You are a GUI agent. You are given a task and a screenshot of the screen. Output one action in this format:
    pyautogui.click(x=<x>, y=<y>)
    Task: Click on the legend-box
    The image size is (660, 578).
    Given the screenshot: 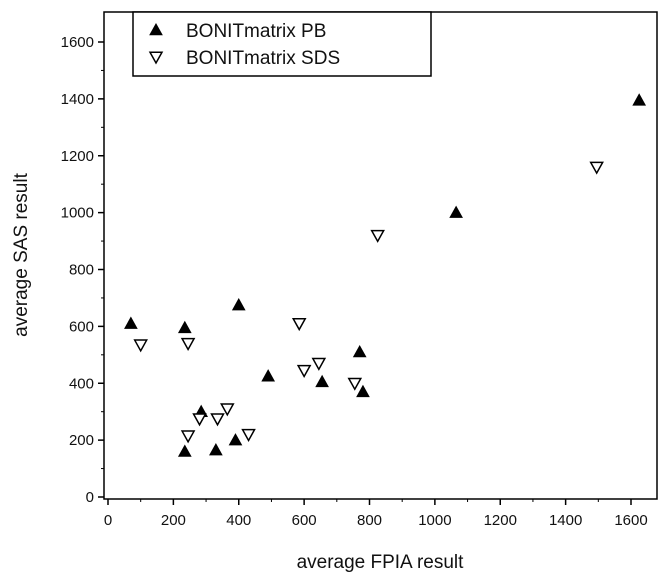 What is the action you would take?
    pyautogui.click(x=282, y=44)
    